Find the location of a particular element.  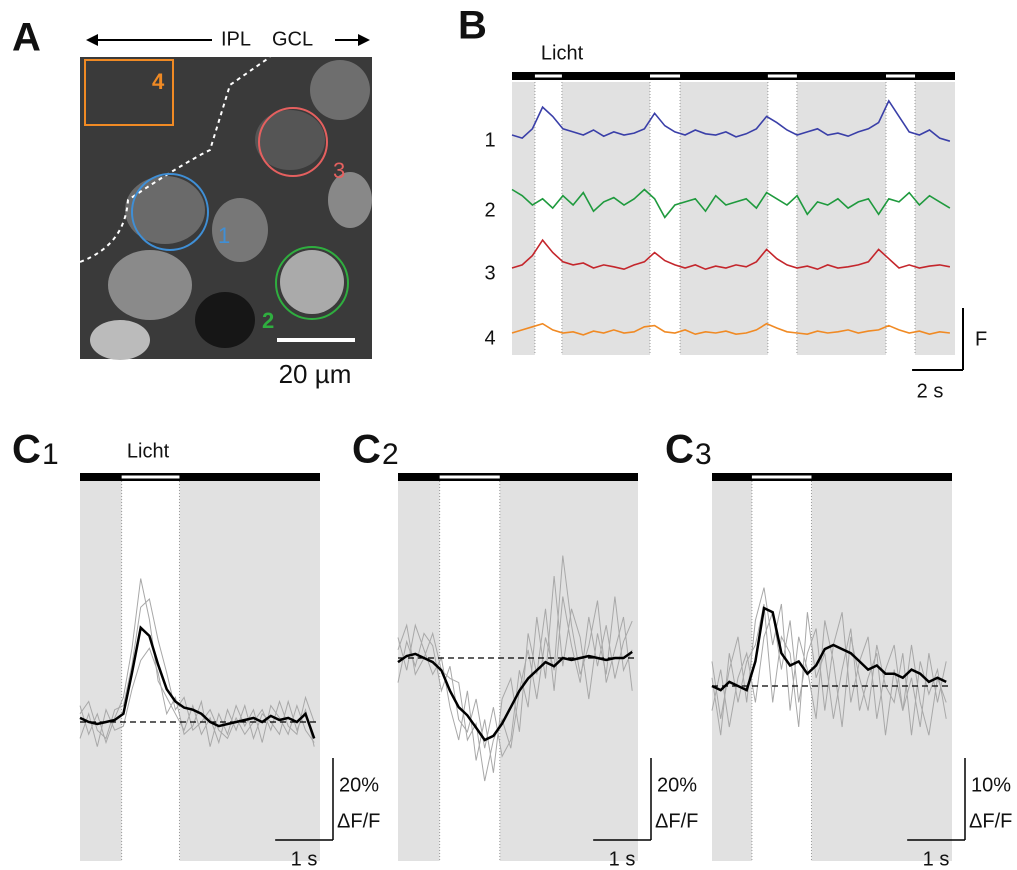

trace-label: 1 is located at coordinates (489, 140).